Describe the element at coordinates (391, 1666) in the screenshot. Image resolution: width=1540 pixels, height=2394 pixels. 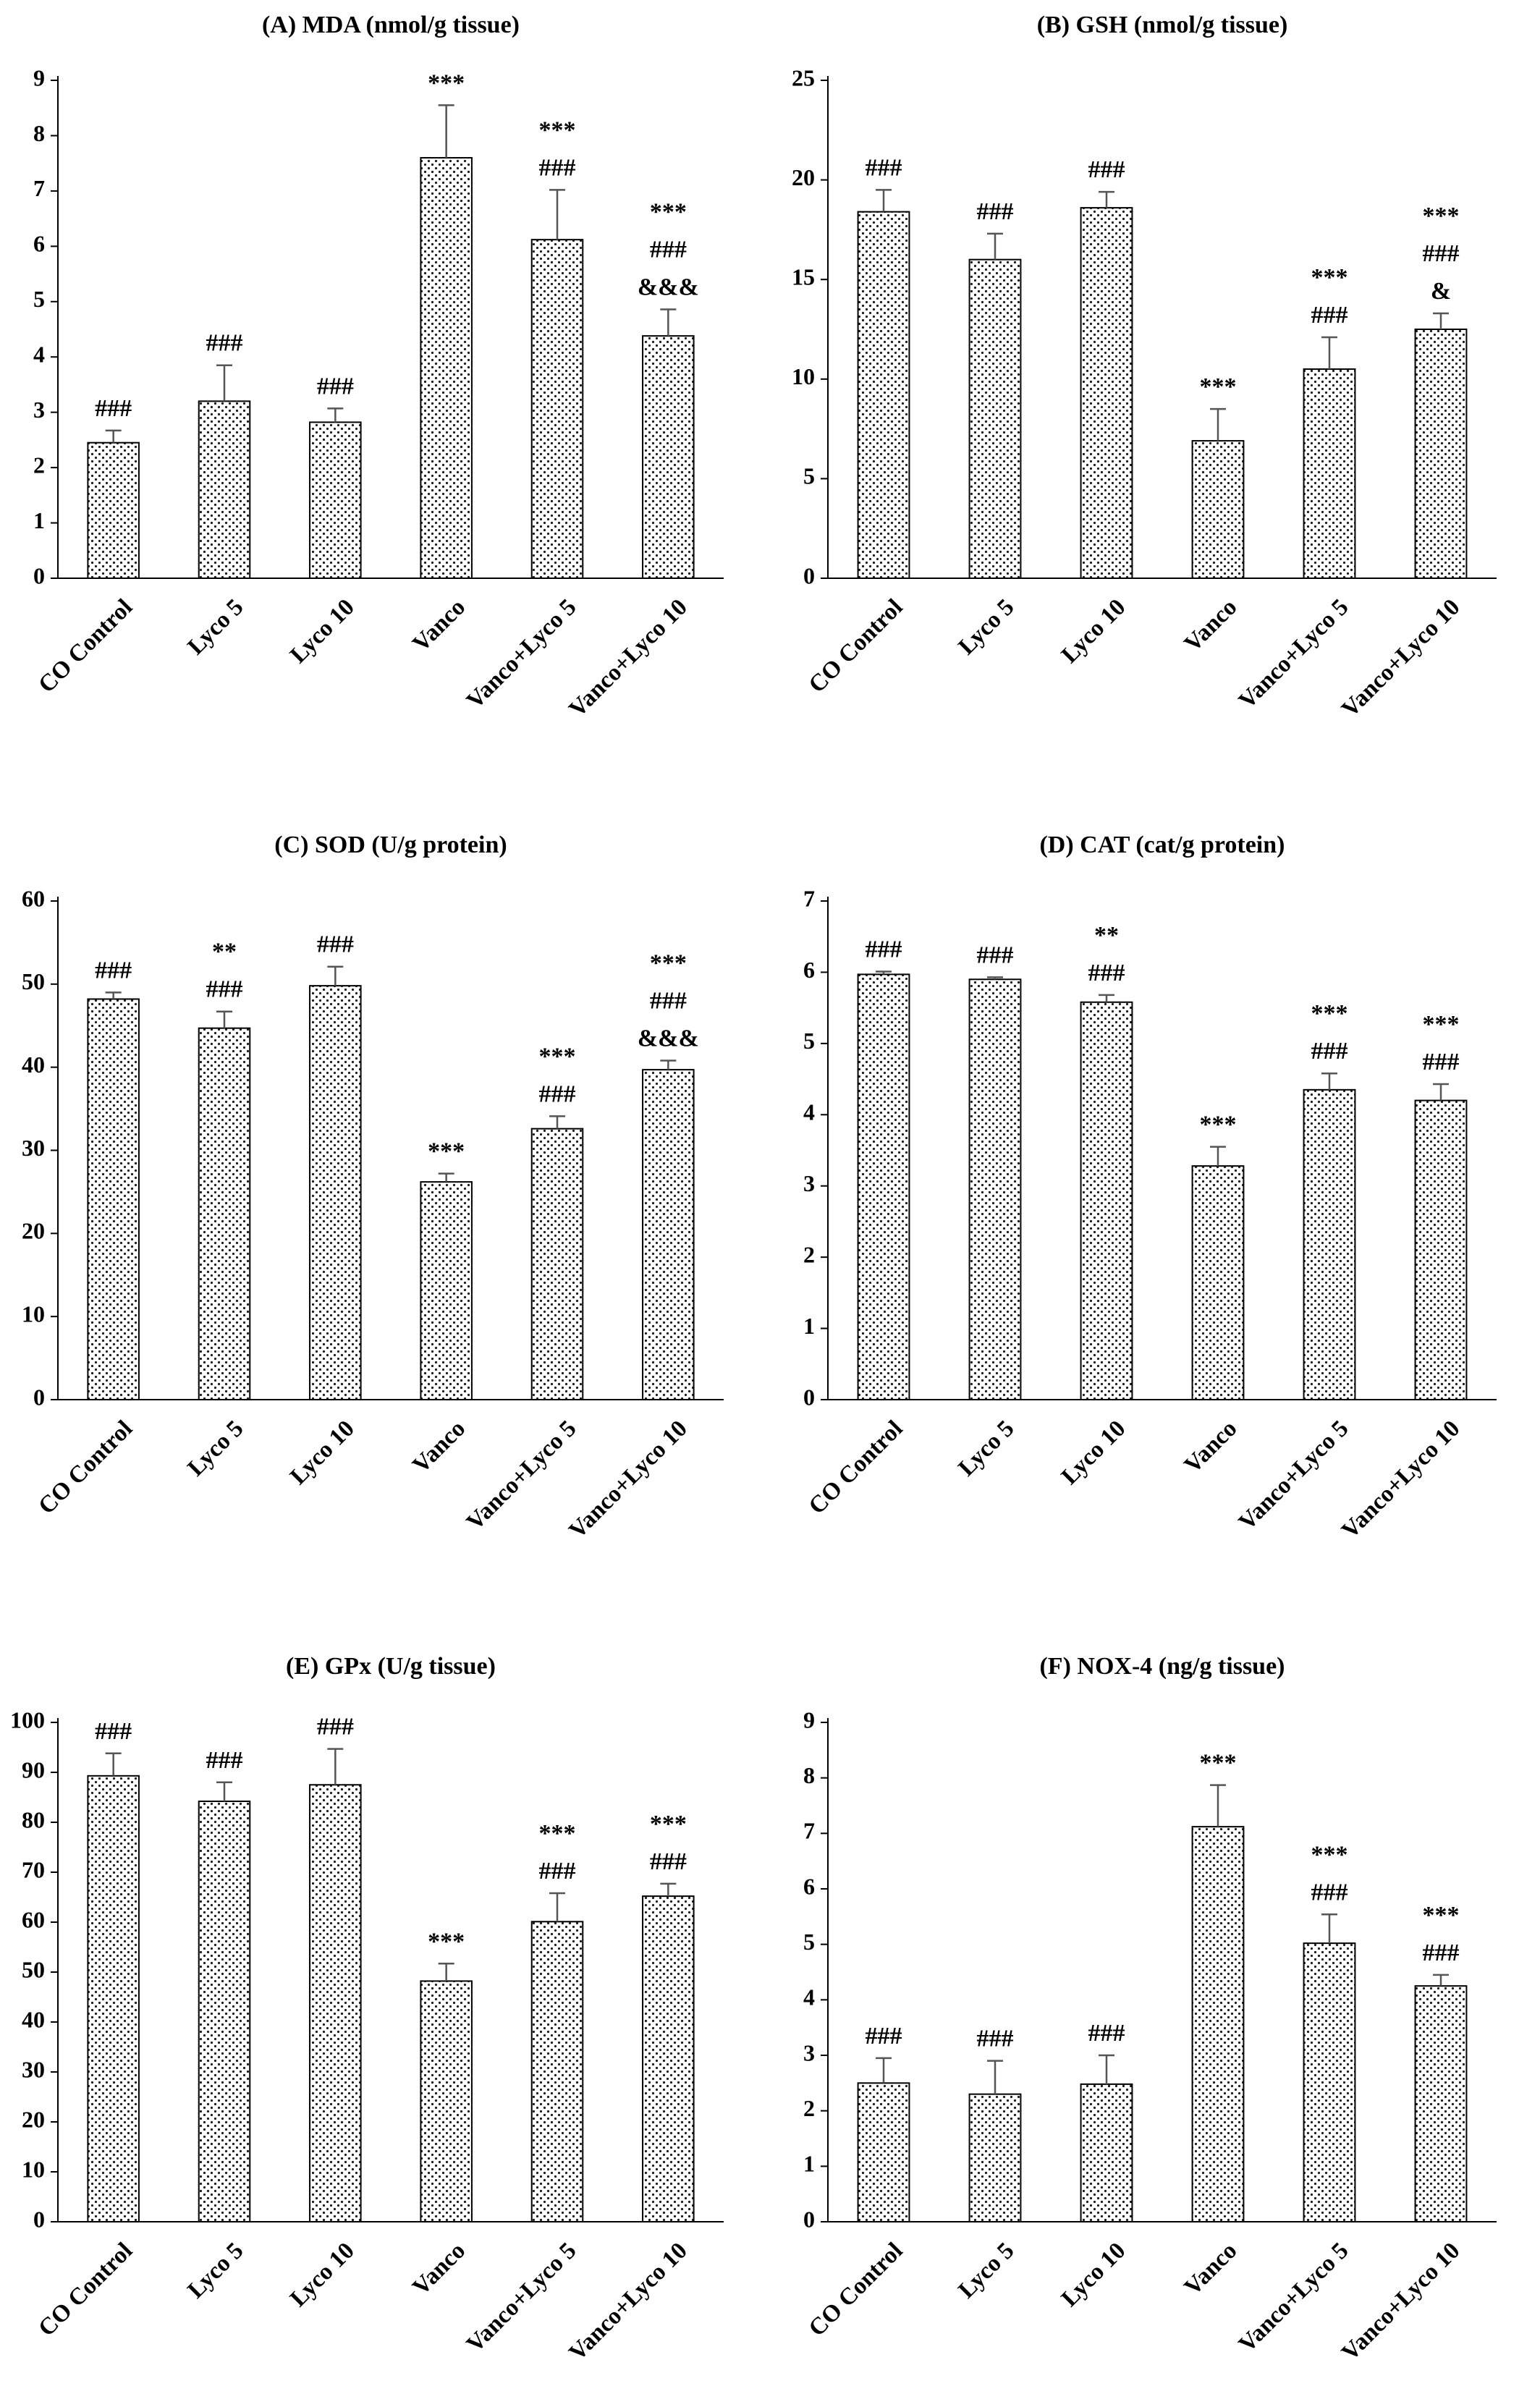
I see `chart-title: (E) GPx (U/g tissue)` at that location.